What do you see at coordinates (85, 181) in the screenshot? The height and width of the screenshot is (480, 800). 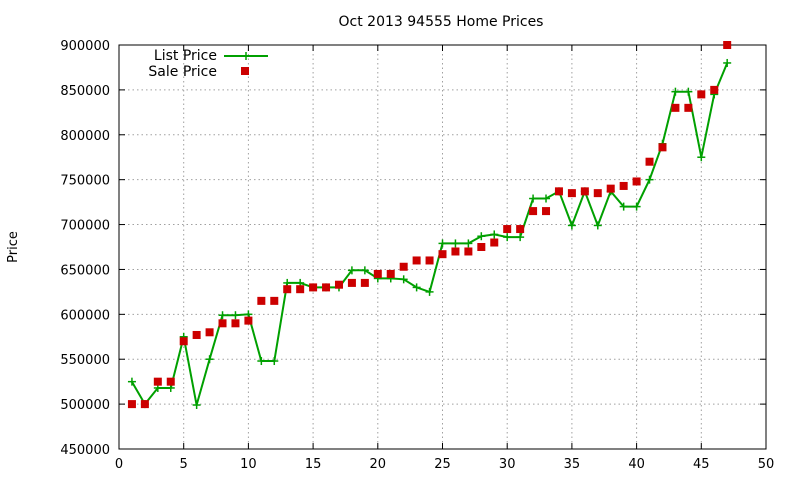 I see `y-tick-label: 750000` at bounding box center [85, 181].